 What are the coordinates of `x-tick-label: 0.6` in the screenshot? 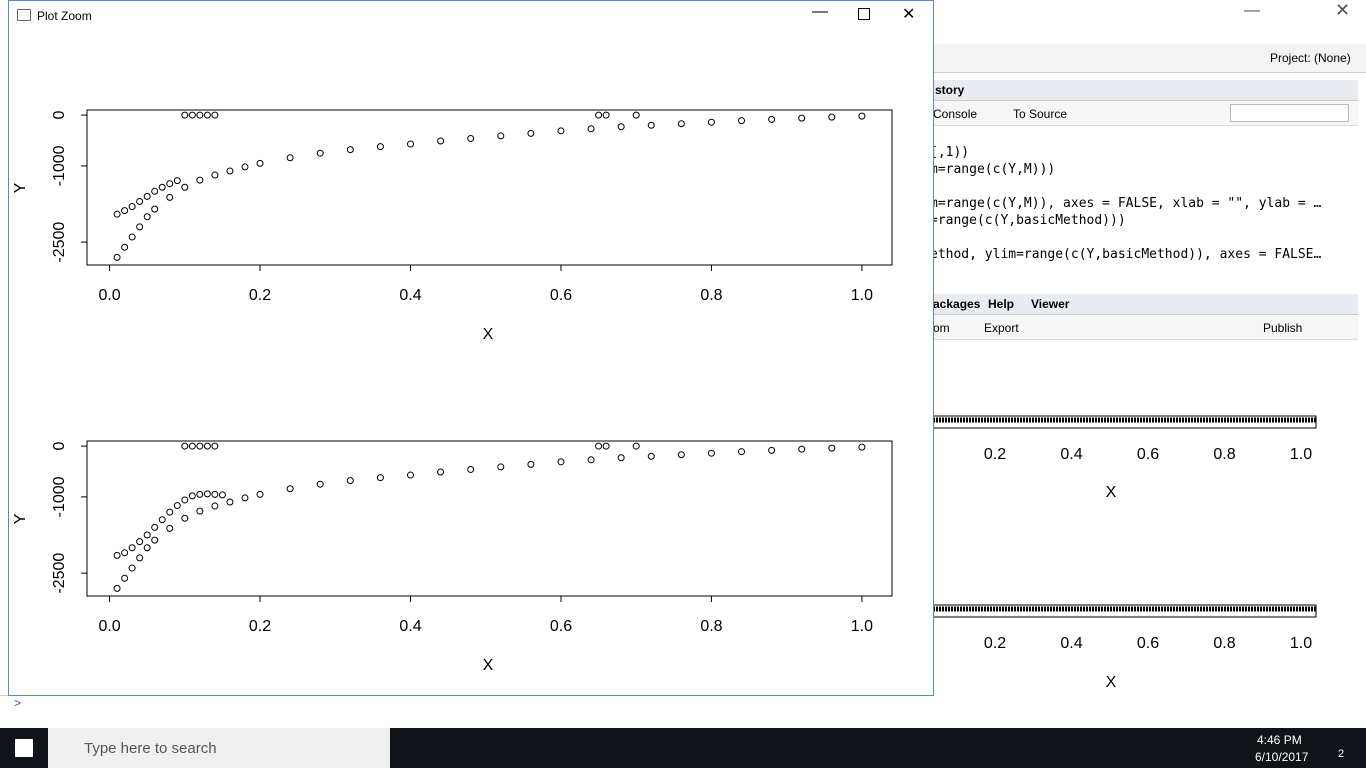 It's located at (1148, 454).